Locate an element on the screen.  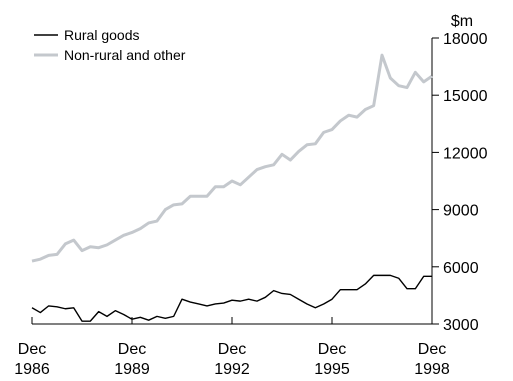
y-tick-label: 3000 is located at coordinates (461, 325).